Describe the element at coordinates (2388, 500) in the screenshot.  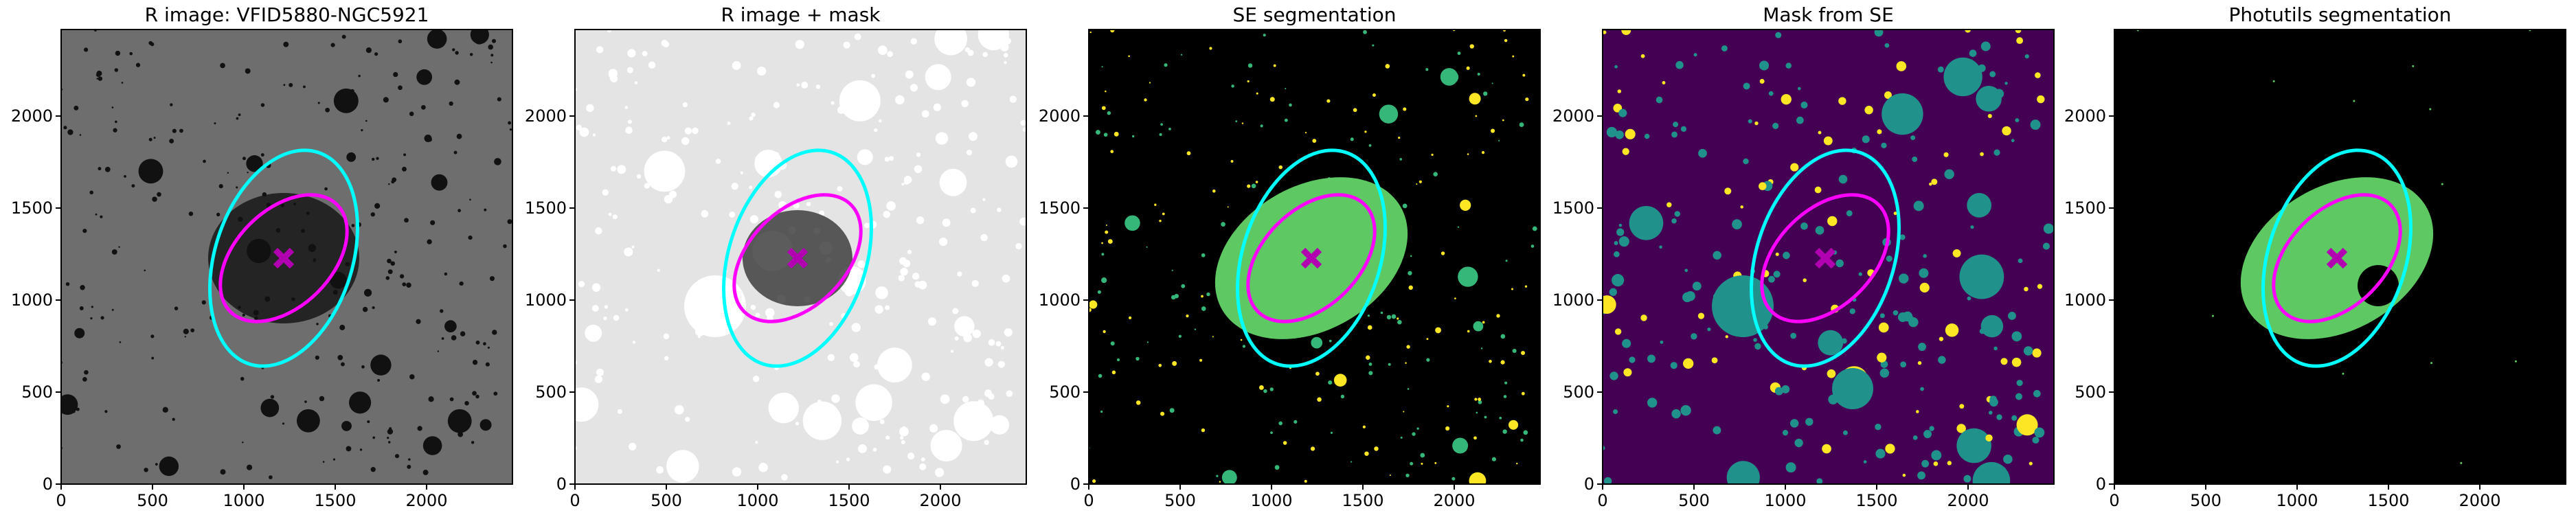
I see `x-tick-label: 1500` at that location.